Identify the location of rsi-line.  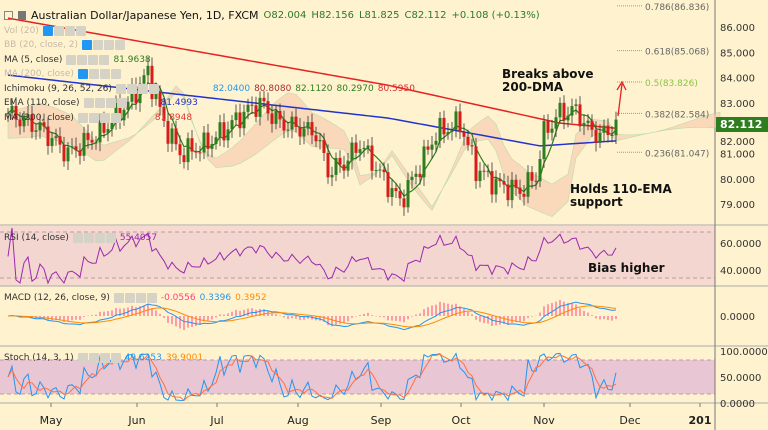
(312, 256).